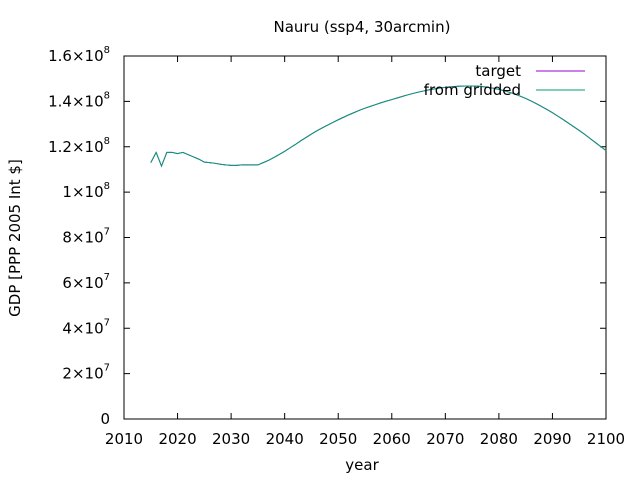 This screenshot has width=640, height=480. Describe the element at coordinates (285, 439) in the screenshot. I see `x-tick-label: 2040` at that location.